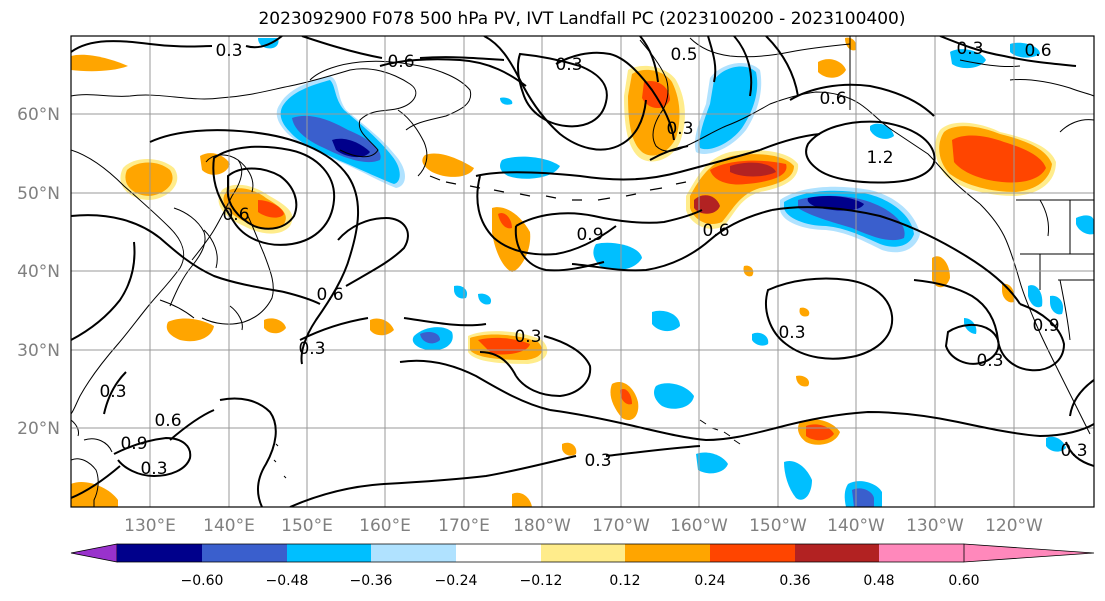 This screenshot has width=1105, height=601. What do you see at coordinates (385, 526) in the screenshot?
I see `lon-label: 160°E` at bounding box center [385, 526].